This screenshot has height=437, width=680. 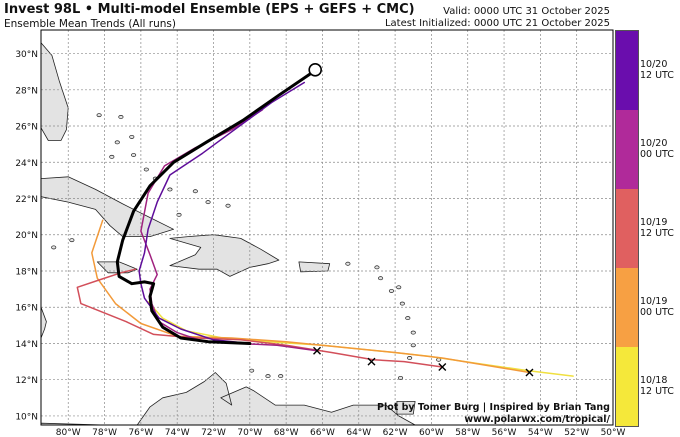 I want to click on track-10-20-12-utc, so click(x=222, y=213).